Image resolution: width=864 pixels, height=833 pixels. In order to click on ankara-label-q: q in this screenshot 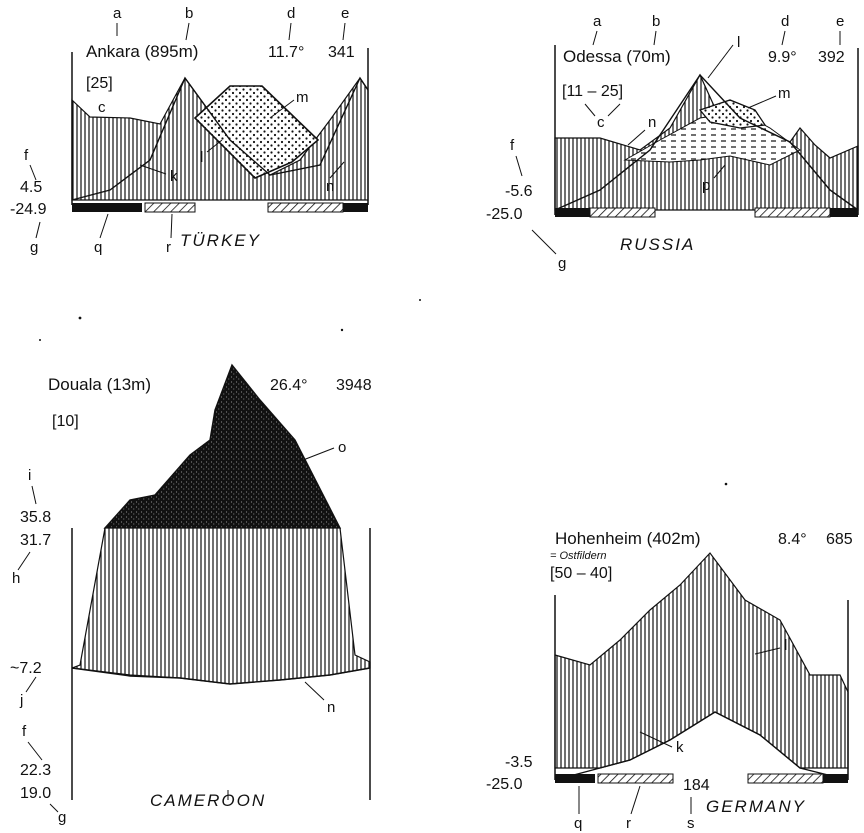, I will do `click(98, 247)`.